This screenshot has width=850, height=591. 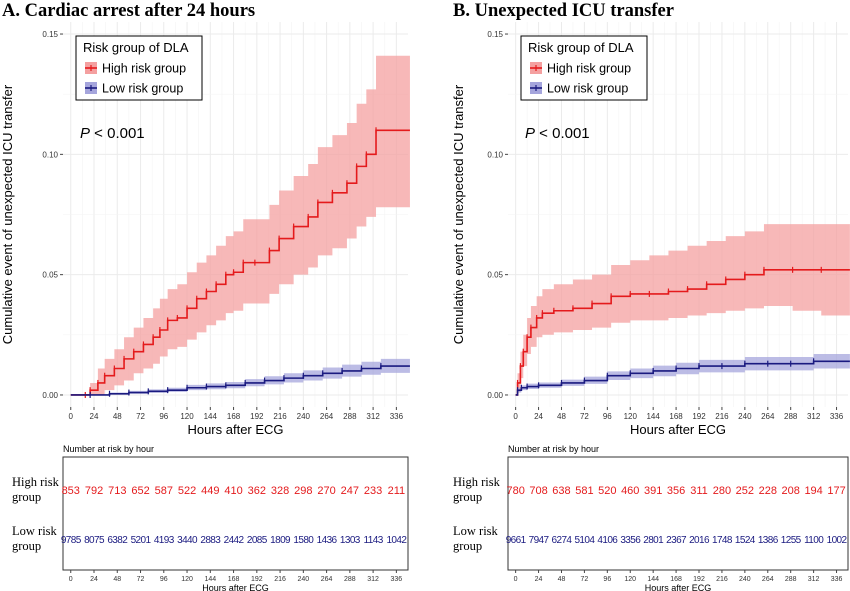 What do you see at coordinates (607, 540) in the screenshot?
I see `risk-count: 4106` at bounding box center [607, 540].